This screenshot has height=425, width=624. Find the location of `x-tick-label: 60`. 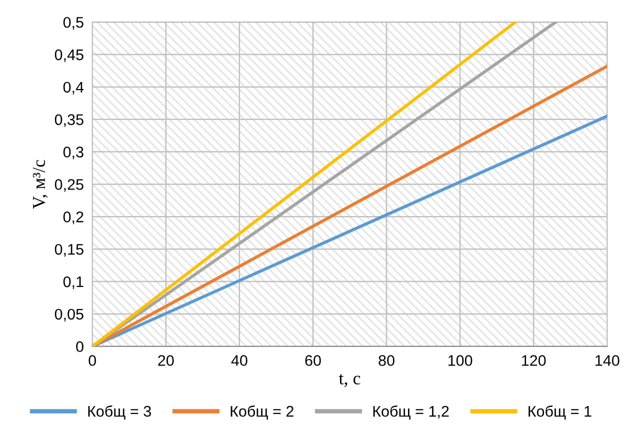

x-tick-label: 60 is located at coordinates (313, 360).